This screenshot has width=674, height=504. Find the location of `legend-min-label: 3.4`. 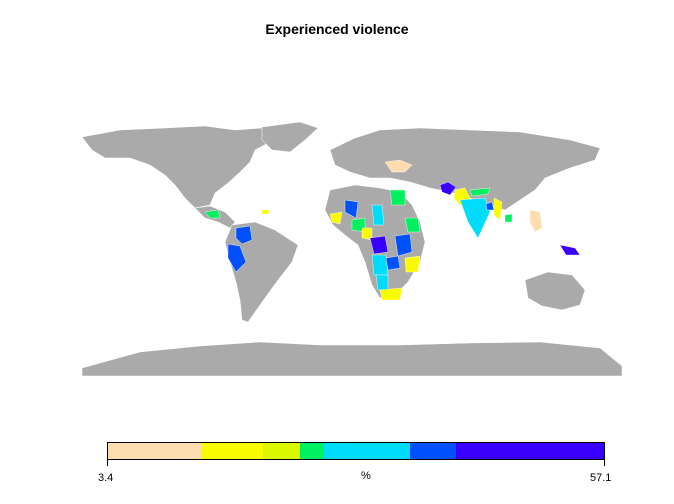

legend-min-label: 3.4 is located at coordinates (106, 478).